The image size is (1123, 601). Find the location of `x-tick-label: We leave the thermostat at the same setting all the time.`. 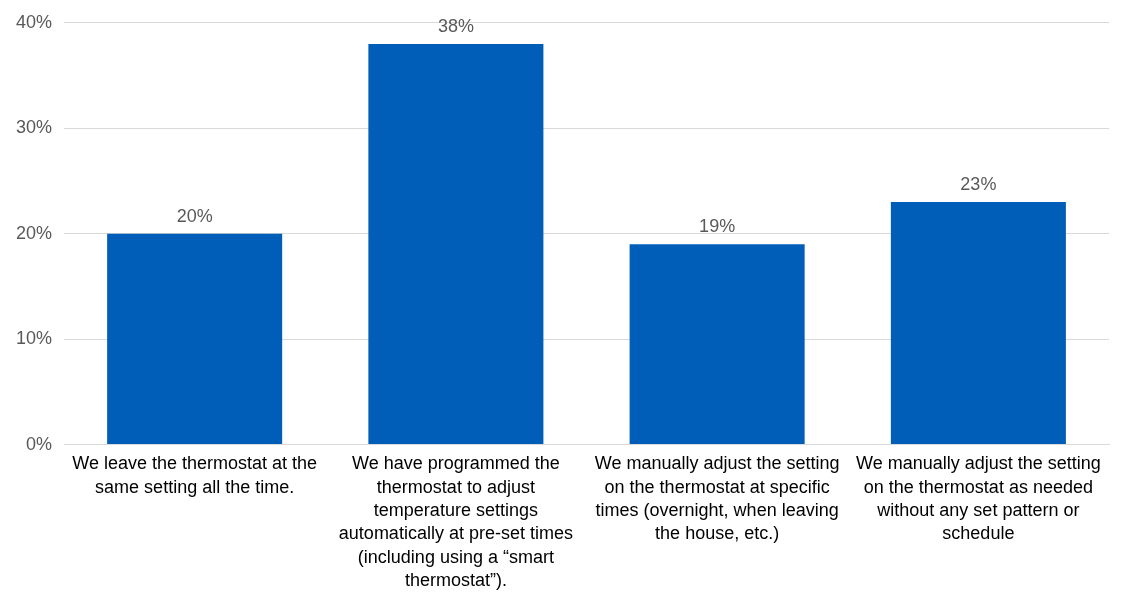

x-tick-label: We leave the thermostat at the same setting all the time. is located at coordinates (195, 475).